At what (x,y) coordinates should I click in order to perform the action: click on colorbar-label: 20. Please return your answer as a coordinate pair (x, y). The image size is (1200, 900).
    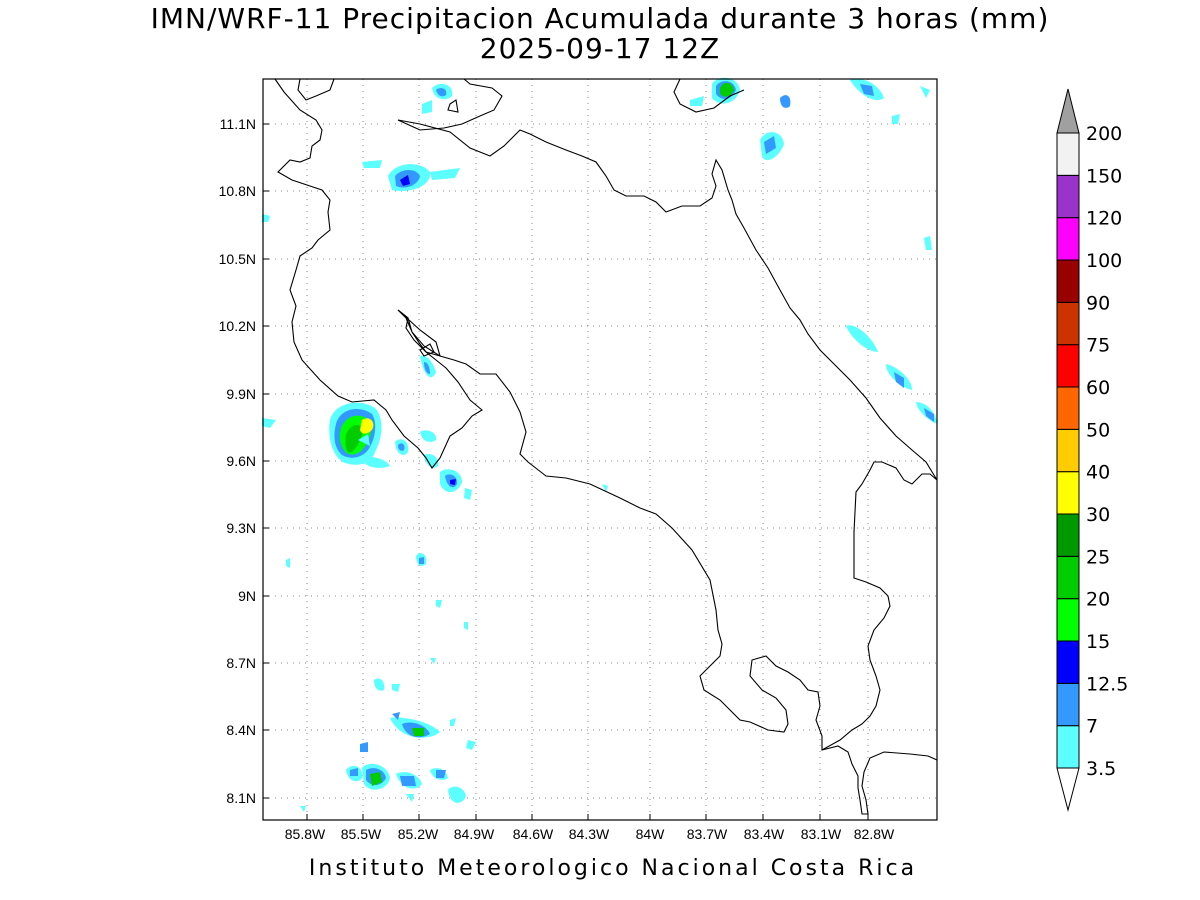
    Looking at the image, I should click on (1098, 600).